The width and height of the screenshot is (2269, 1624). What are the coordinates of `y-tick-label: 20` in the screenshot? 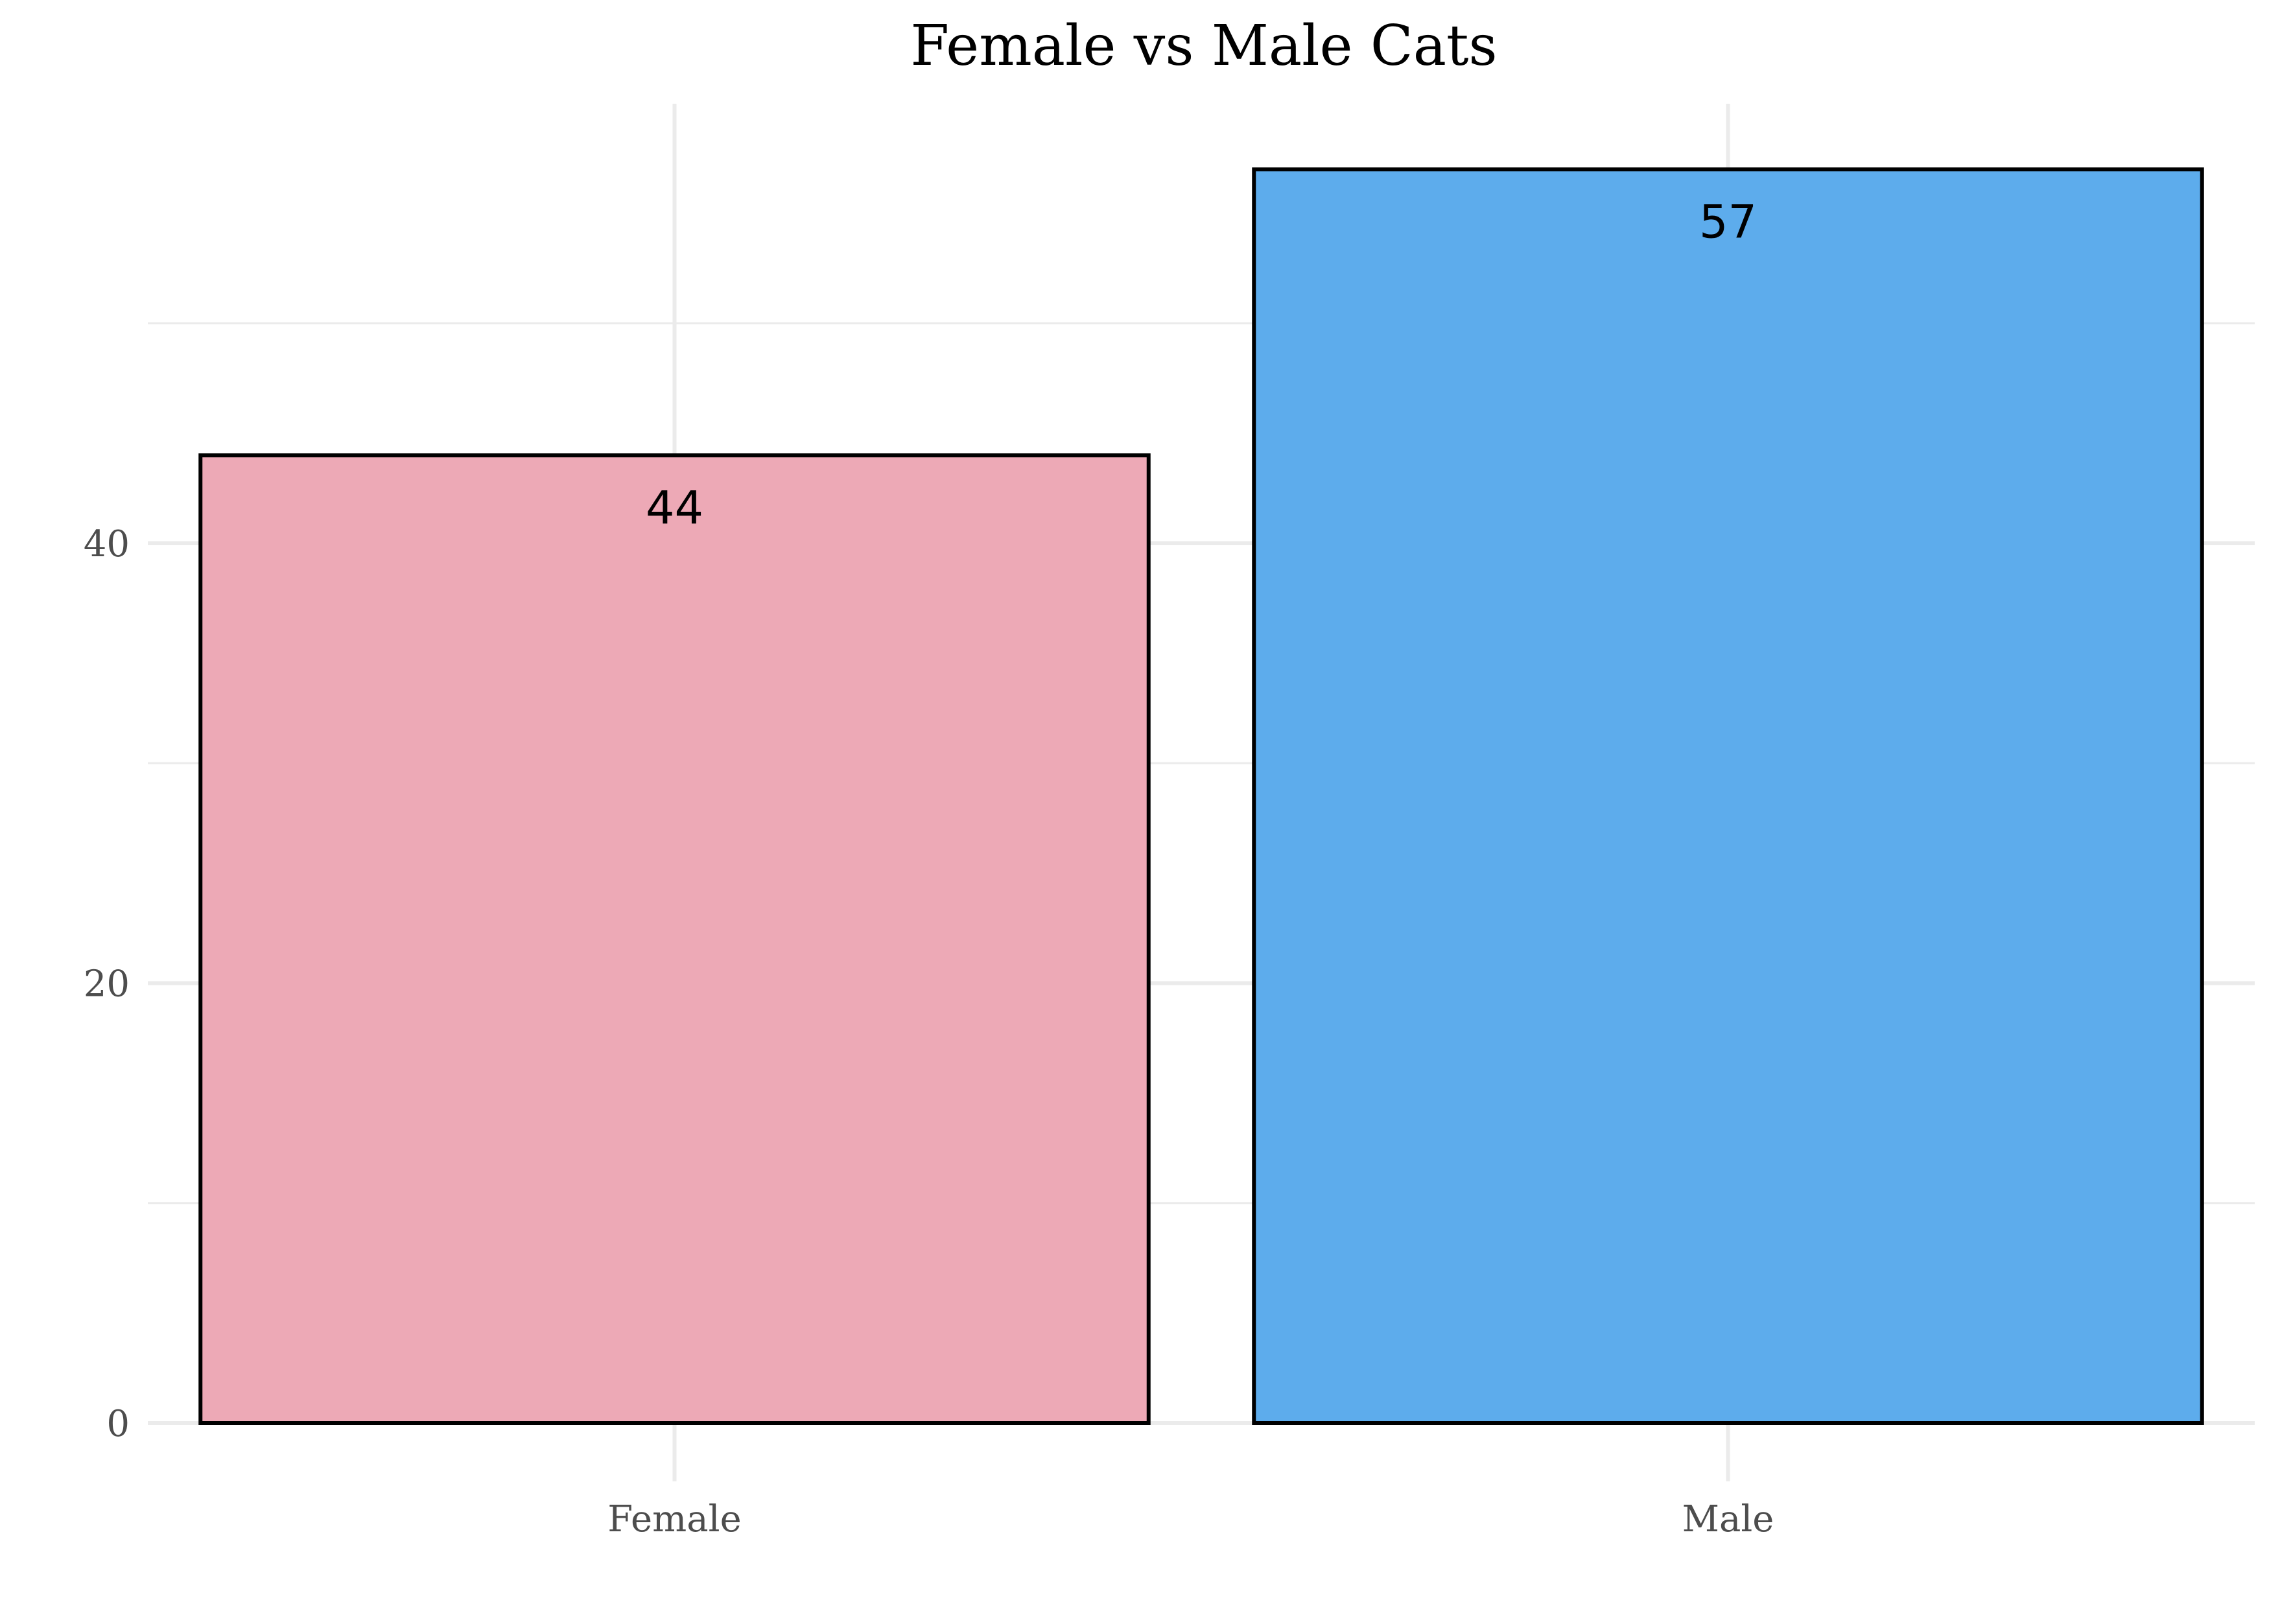 It's located at (107, 985).